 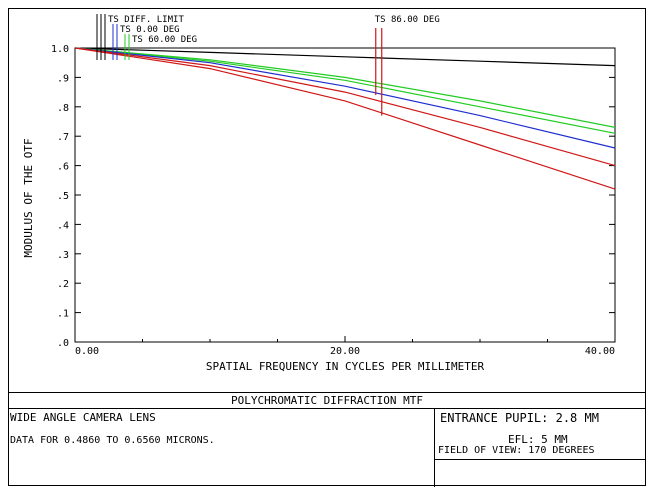 I want to click on field-label: TS DIFF. LIMIT, so click(x=146, y=20).